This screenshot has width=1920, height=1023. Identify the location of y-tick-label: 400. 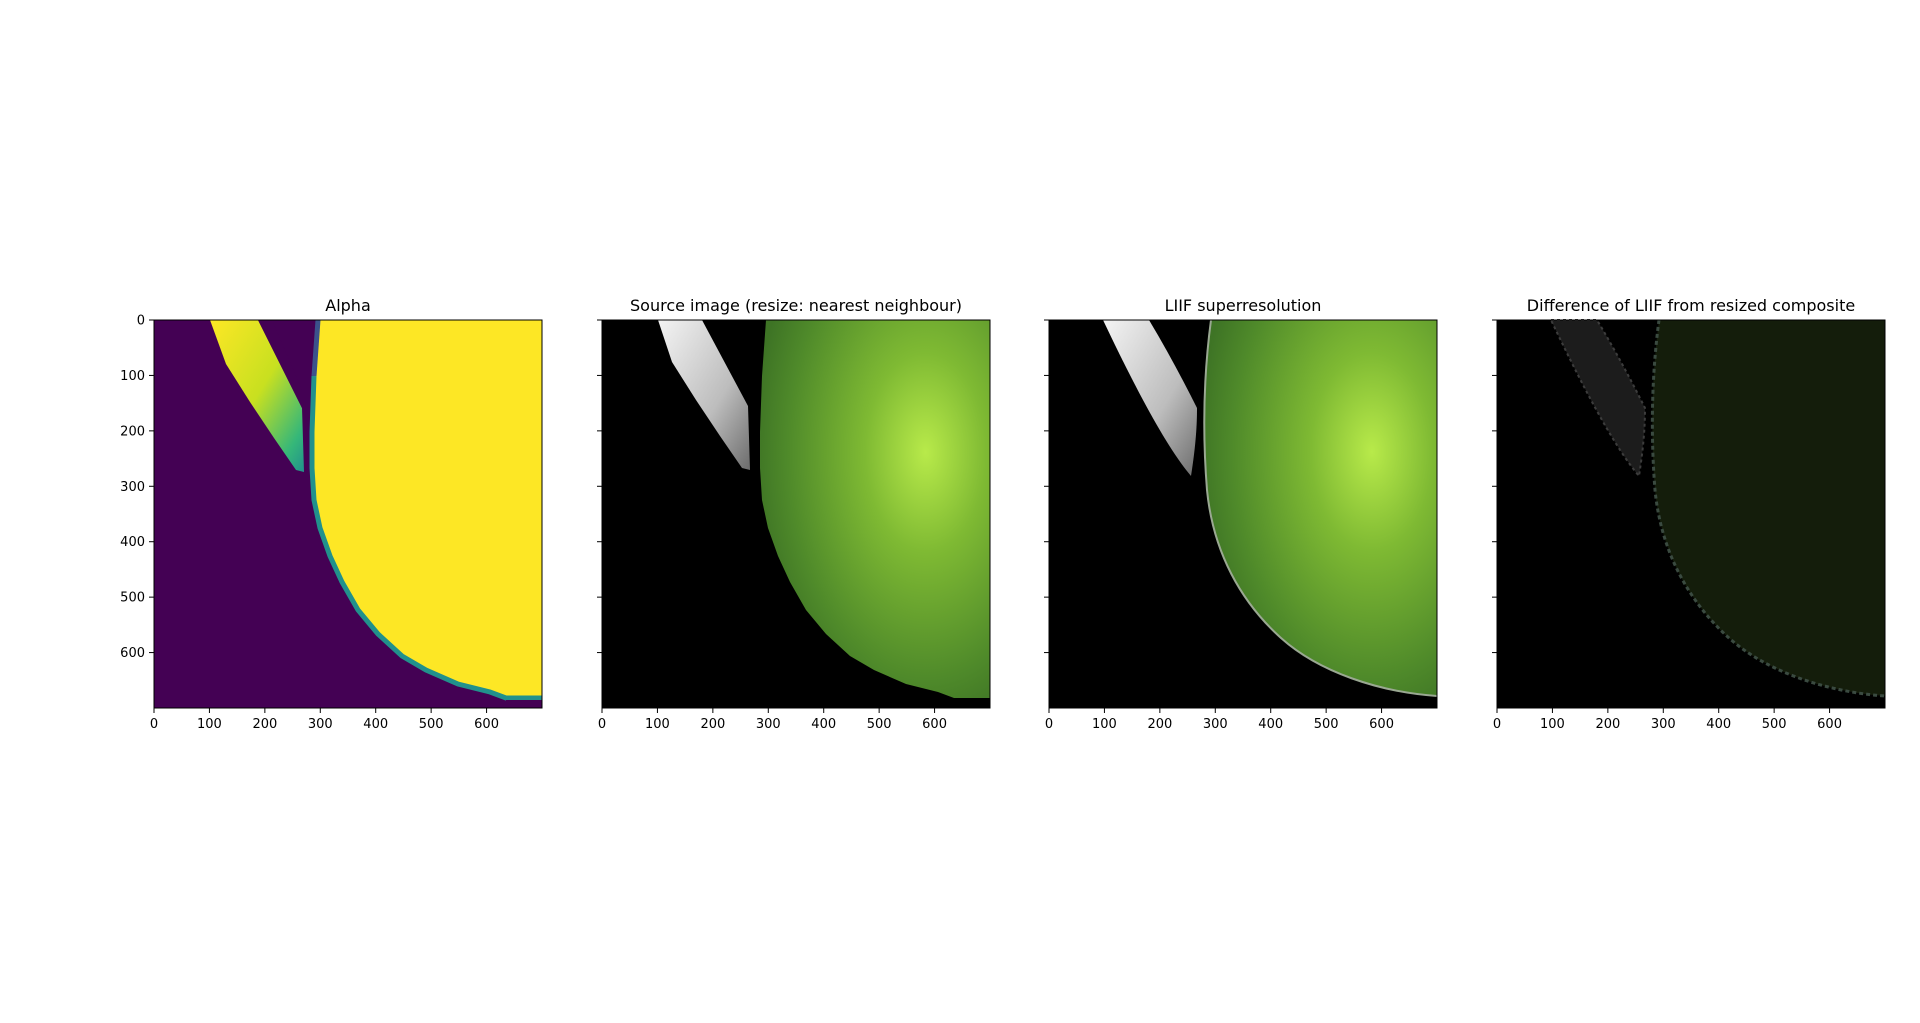
(132, 542).